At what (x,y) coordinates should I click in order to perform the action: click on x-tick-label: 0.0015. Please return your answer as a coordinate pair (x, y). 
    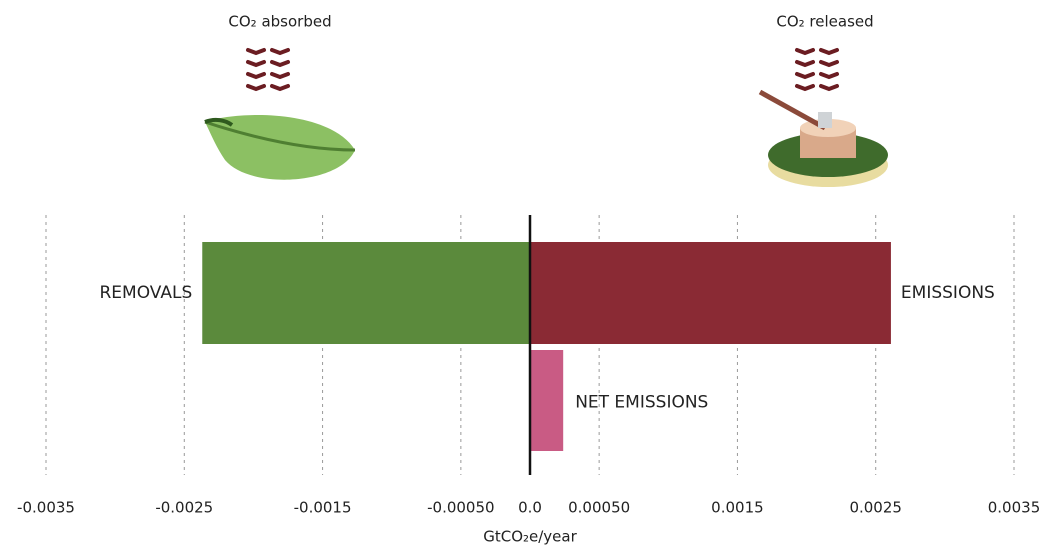
    Looking at the image, I should click on (737, 508).